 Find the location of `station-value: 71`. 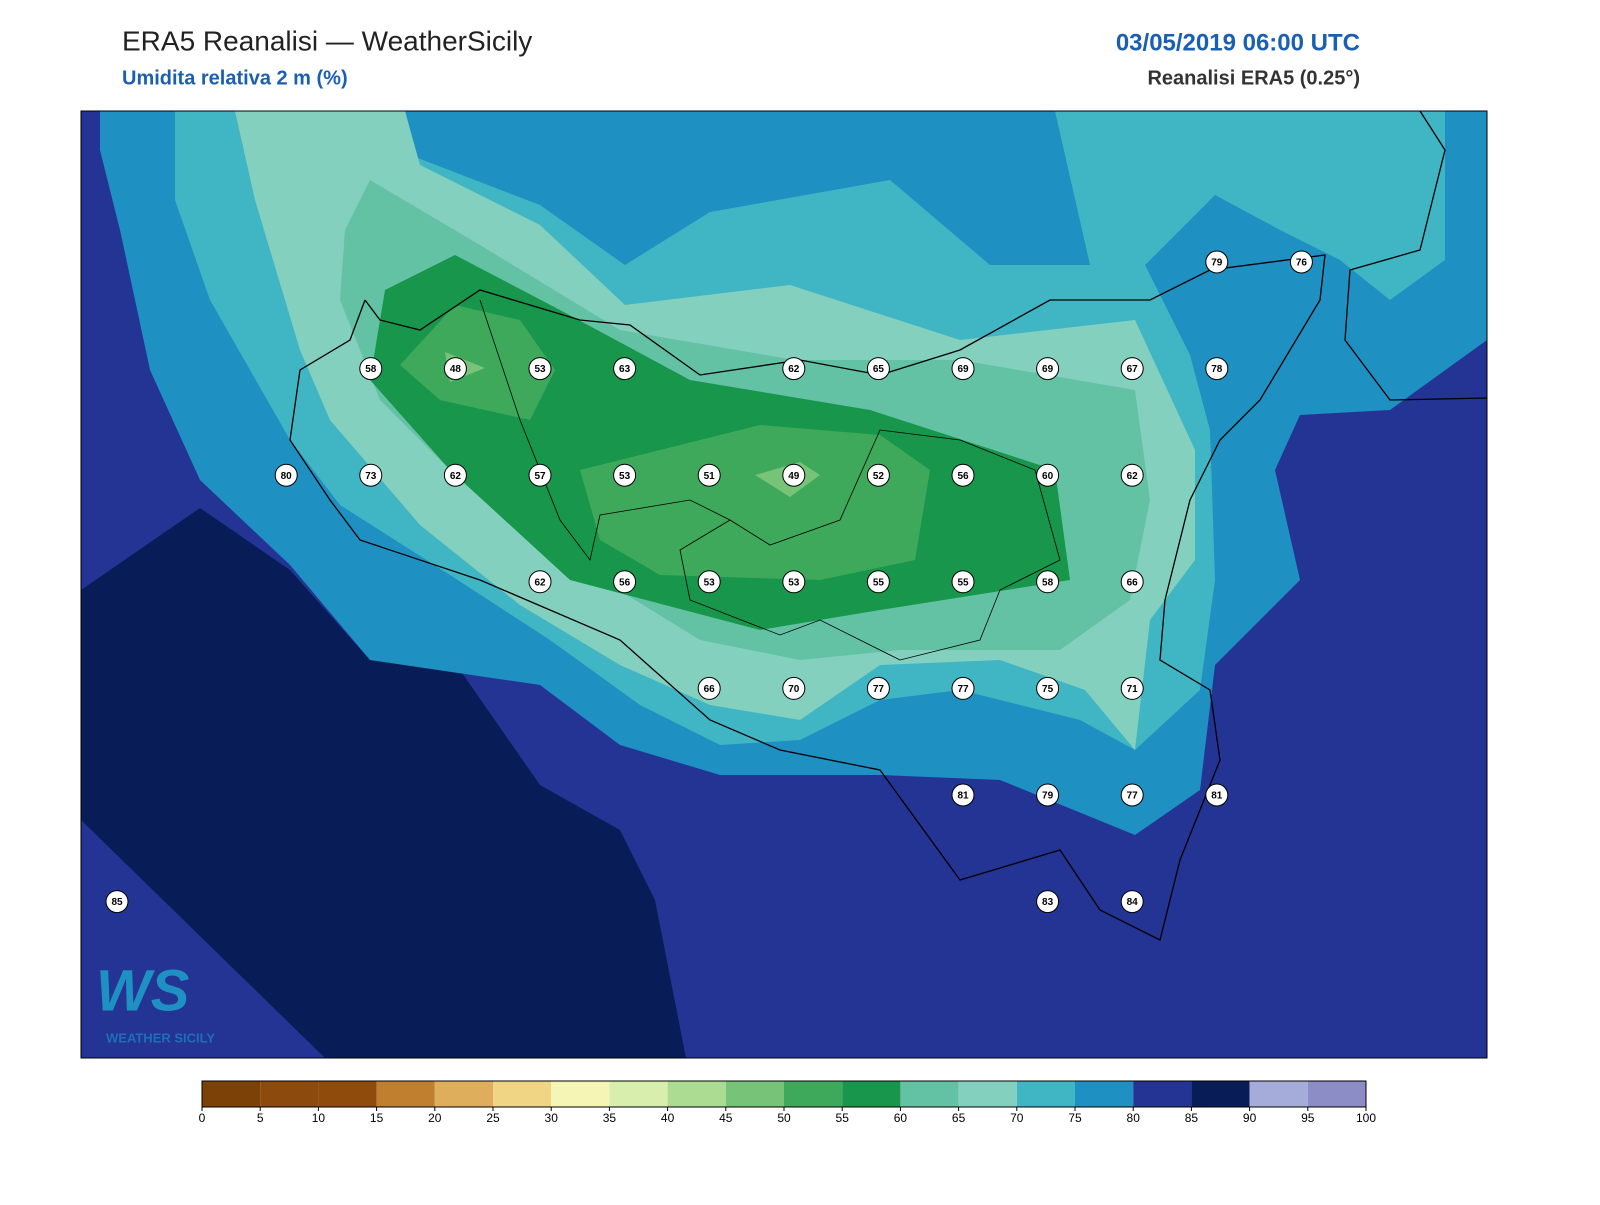

station-value: 71 is located at coordinates (1133, 689).